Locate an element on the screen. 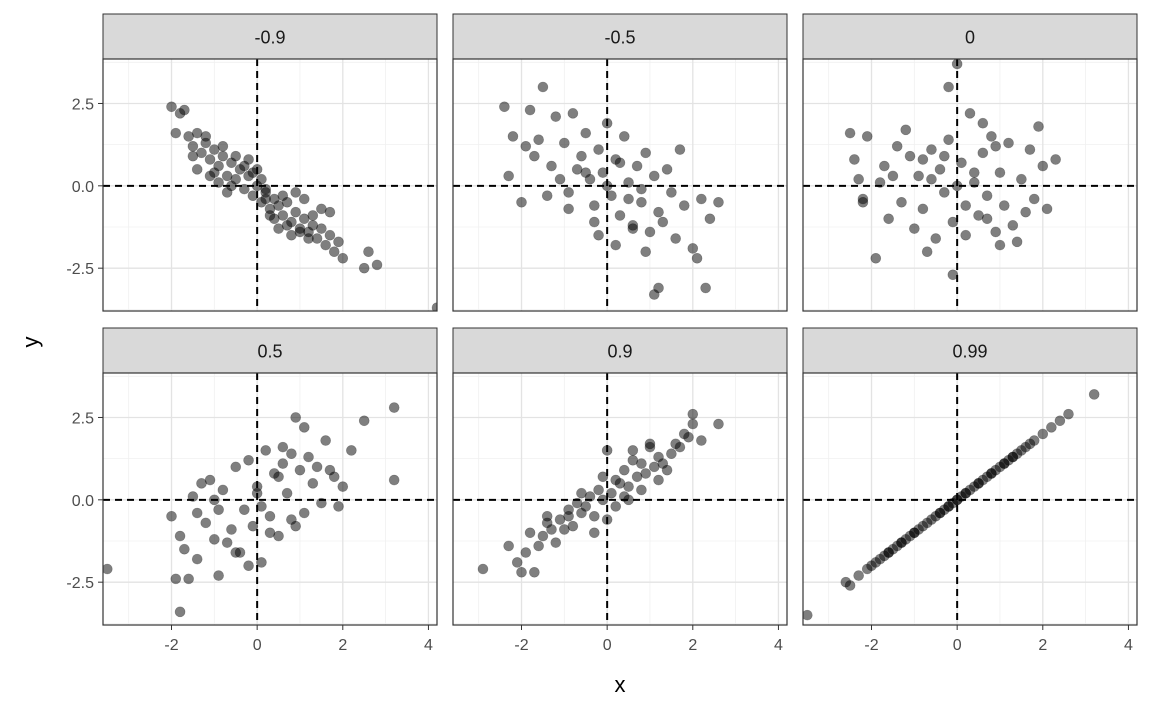 This screenshot has height=711, width=1152. facet-strip is located at coordinates (270, 36).